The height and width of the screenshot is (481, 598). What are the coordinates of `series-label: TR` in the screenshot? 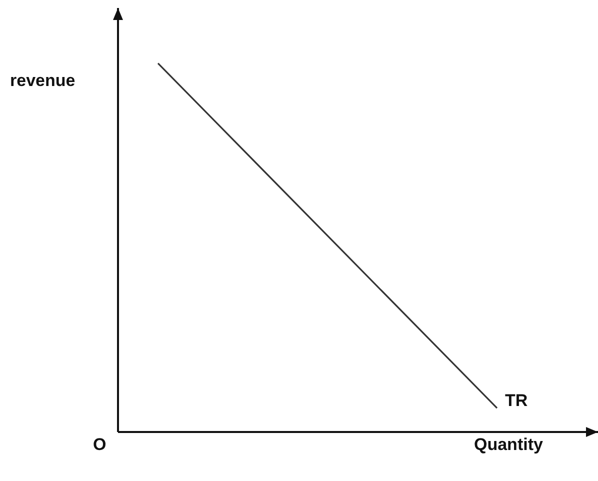 It's located at (516, 400).